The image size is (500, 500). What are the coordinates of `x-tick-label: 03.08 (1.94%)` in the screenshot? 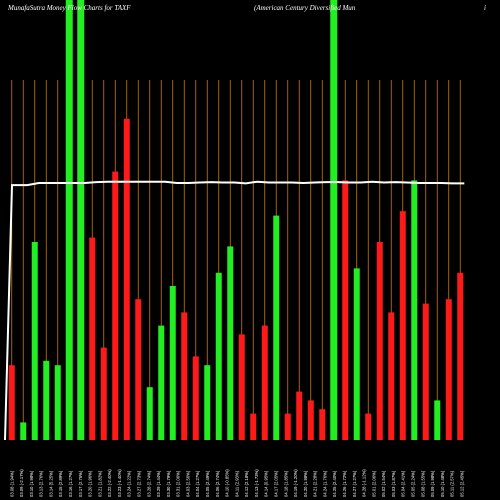 It's located at (11, 483).